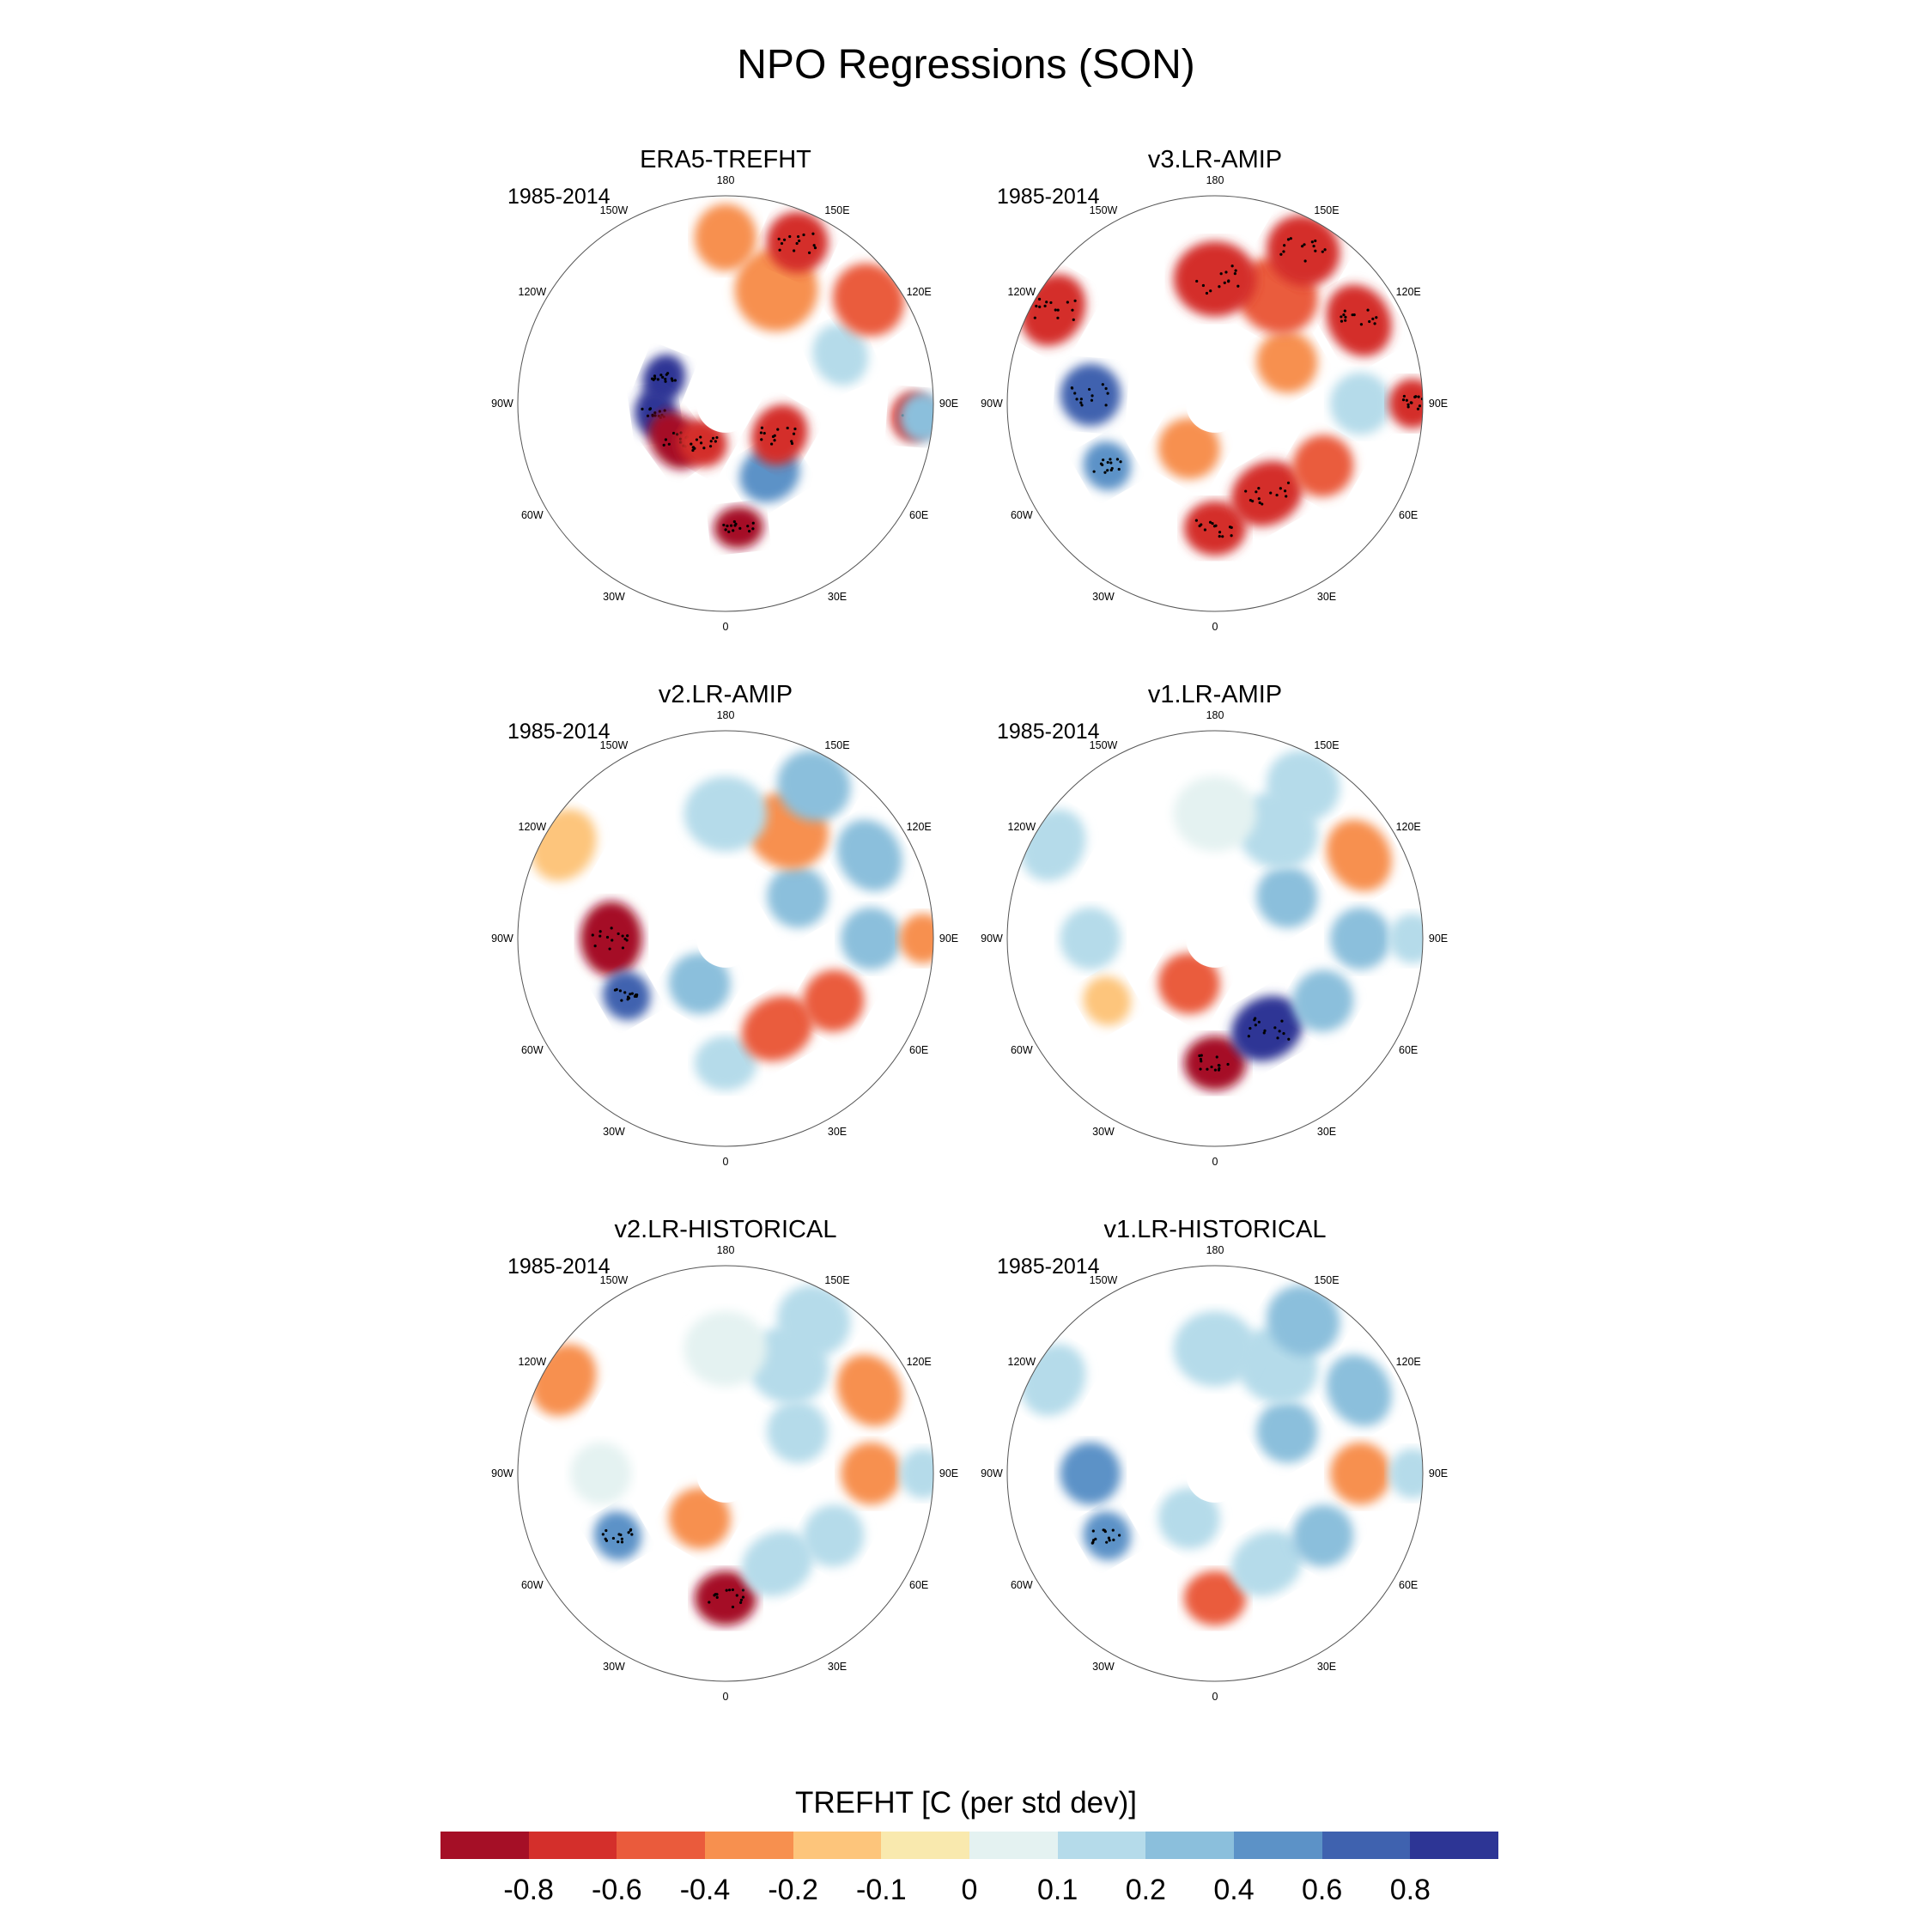  What do you see at coordinates (881, 1890) in the screenshot?
I see `colorbar-tick-label: -0.1` at bounding box center [881, 1890].